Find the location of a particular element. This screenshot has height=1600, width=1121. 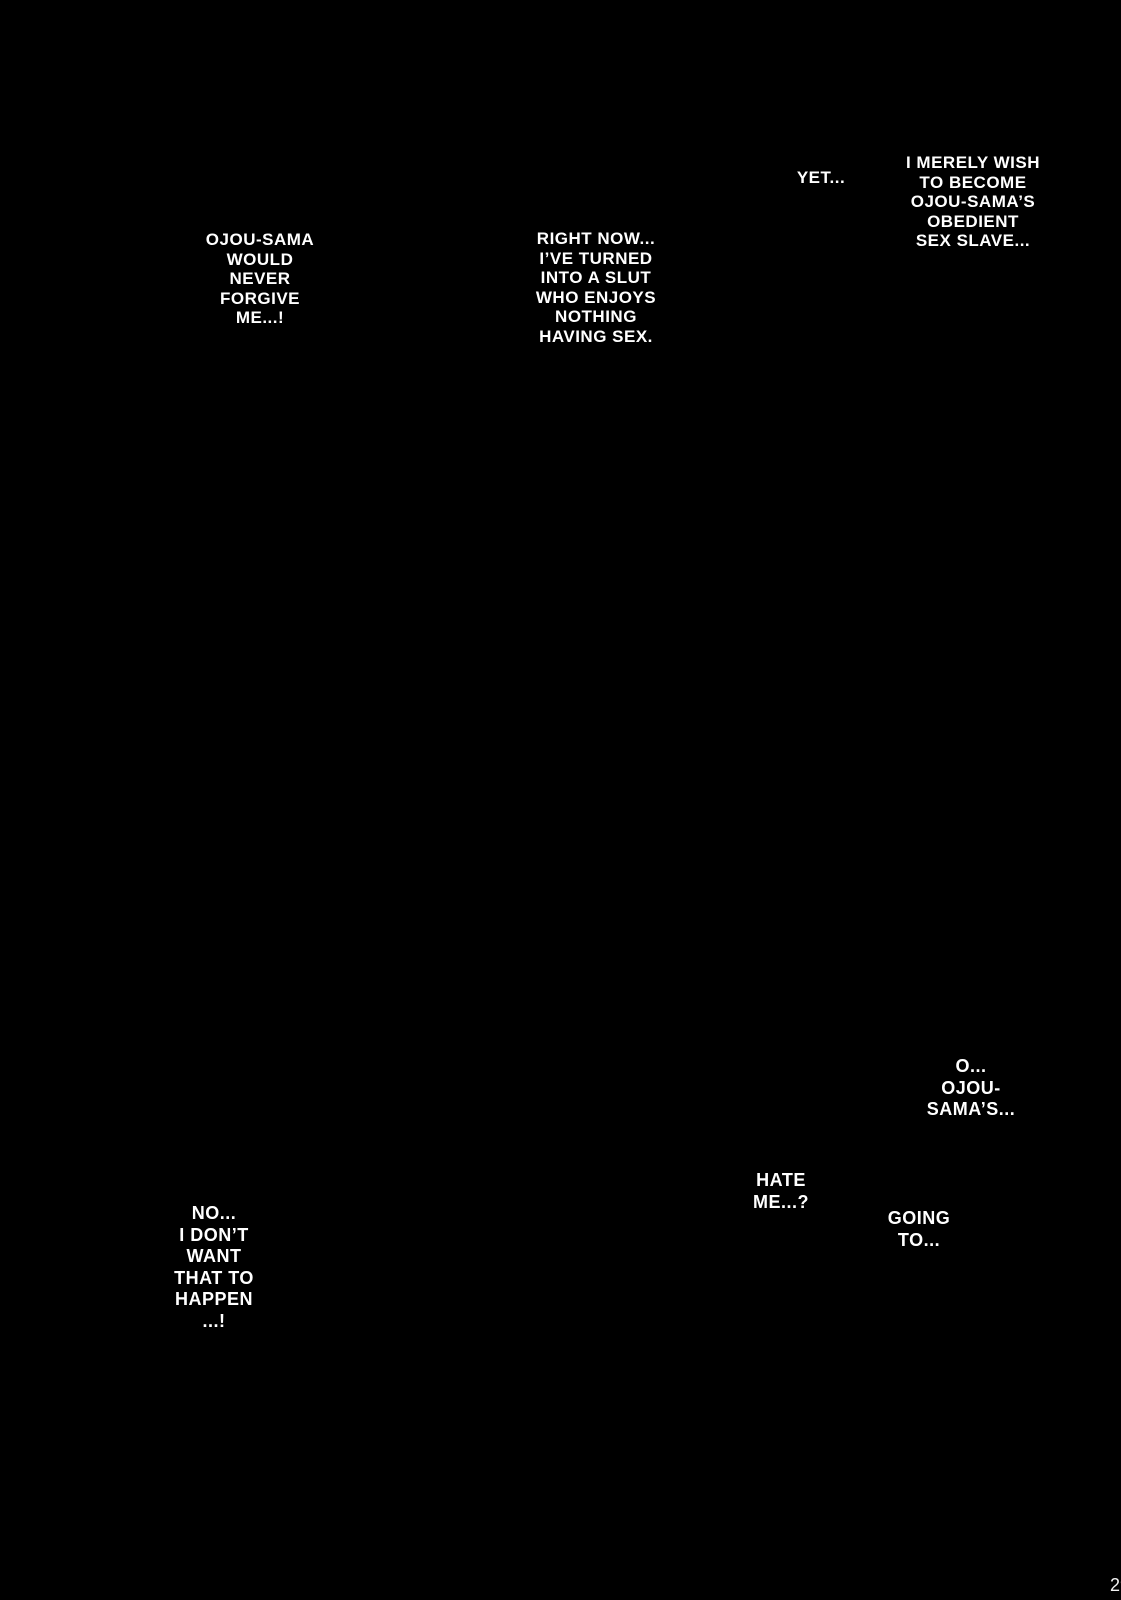

speech-line: I’VE TURNED is located at coordinates (596, 258).